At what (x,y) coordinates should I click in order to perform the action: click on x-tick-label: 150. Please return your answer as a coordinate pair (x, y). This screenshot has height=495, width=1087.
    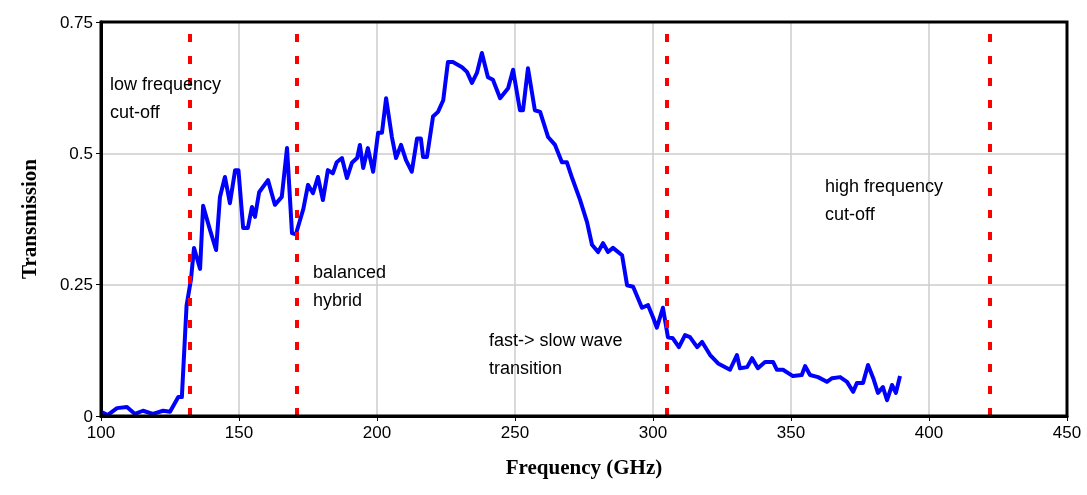
    Looking at the image, I should click on (239, 432).